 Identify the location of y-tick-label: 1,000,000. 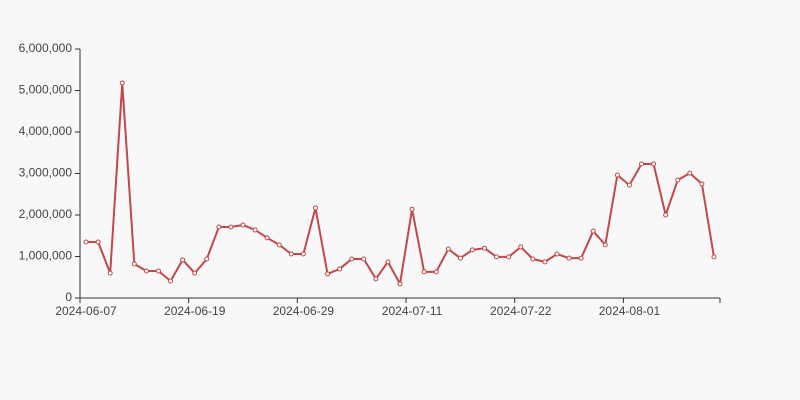
(46, 256).